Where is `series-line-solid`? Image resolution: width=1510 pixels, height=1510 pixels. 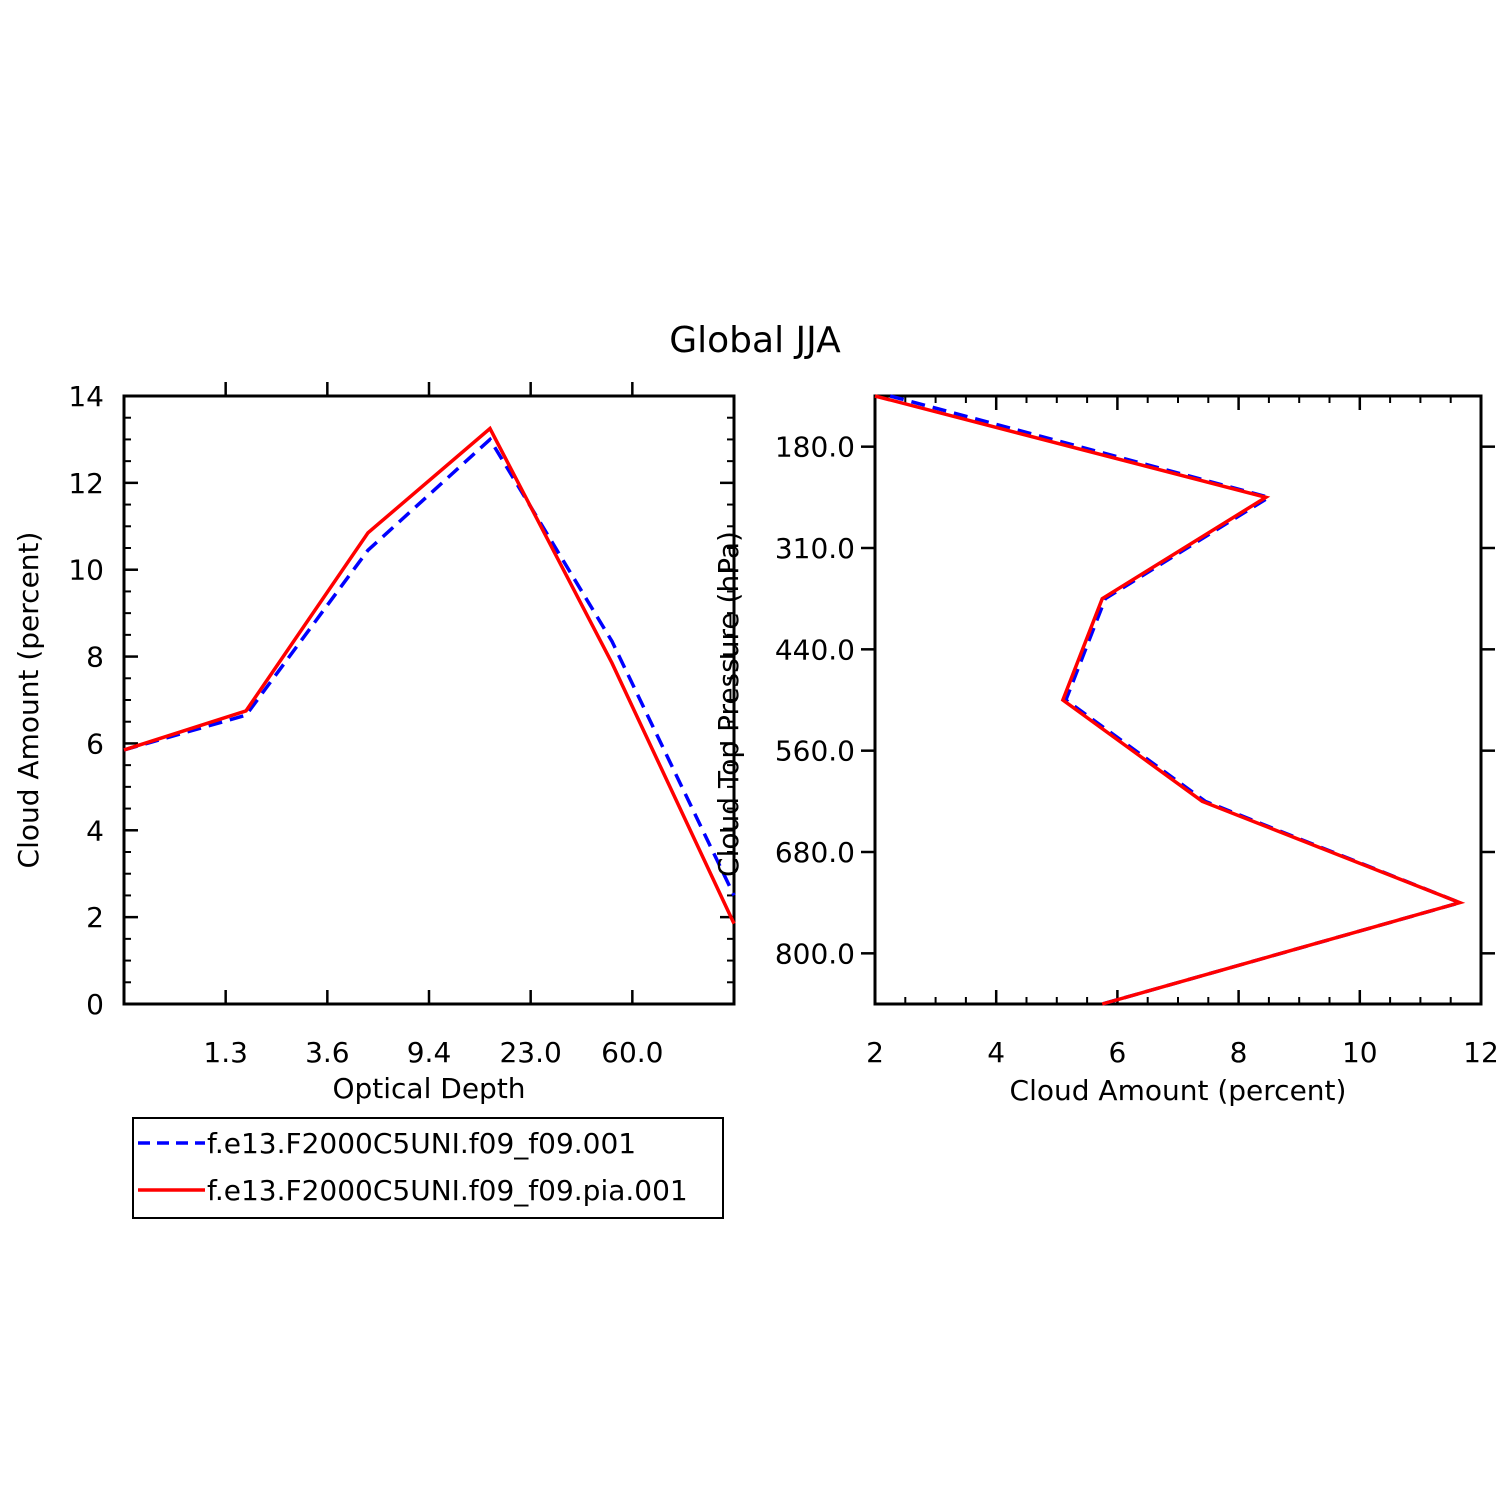 series-line-solid is located at coordinates (429, 675).